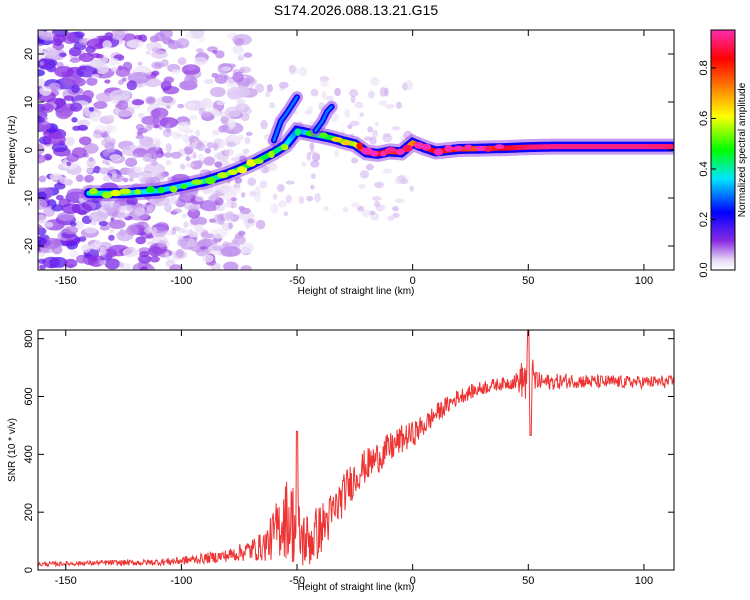  I want to click on x-tick-label: 0, so click(413, 581).